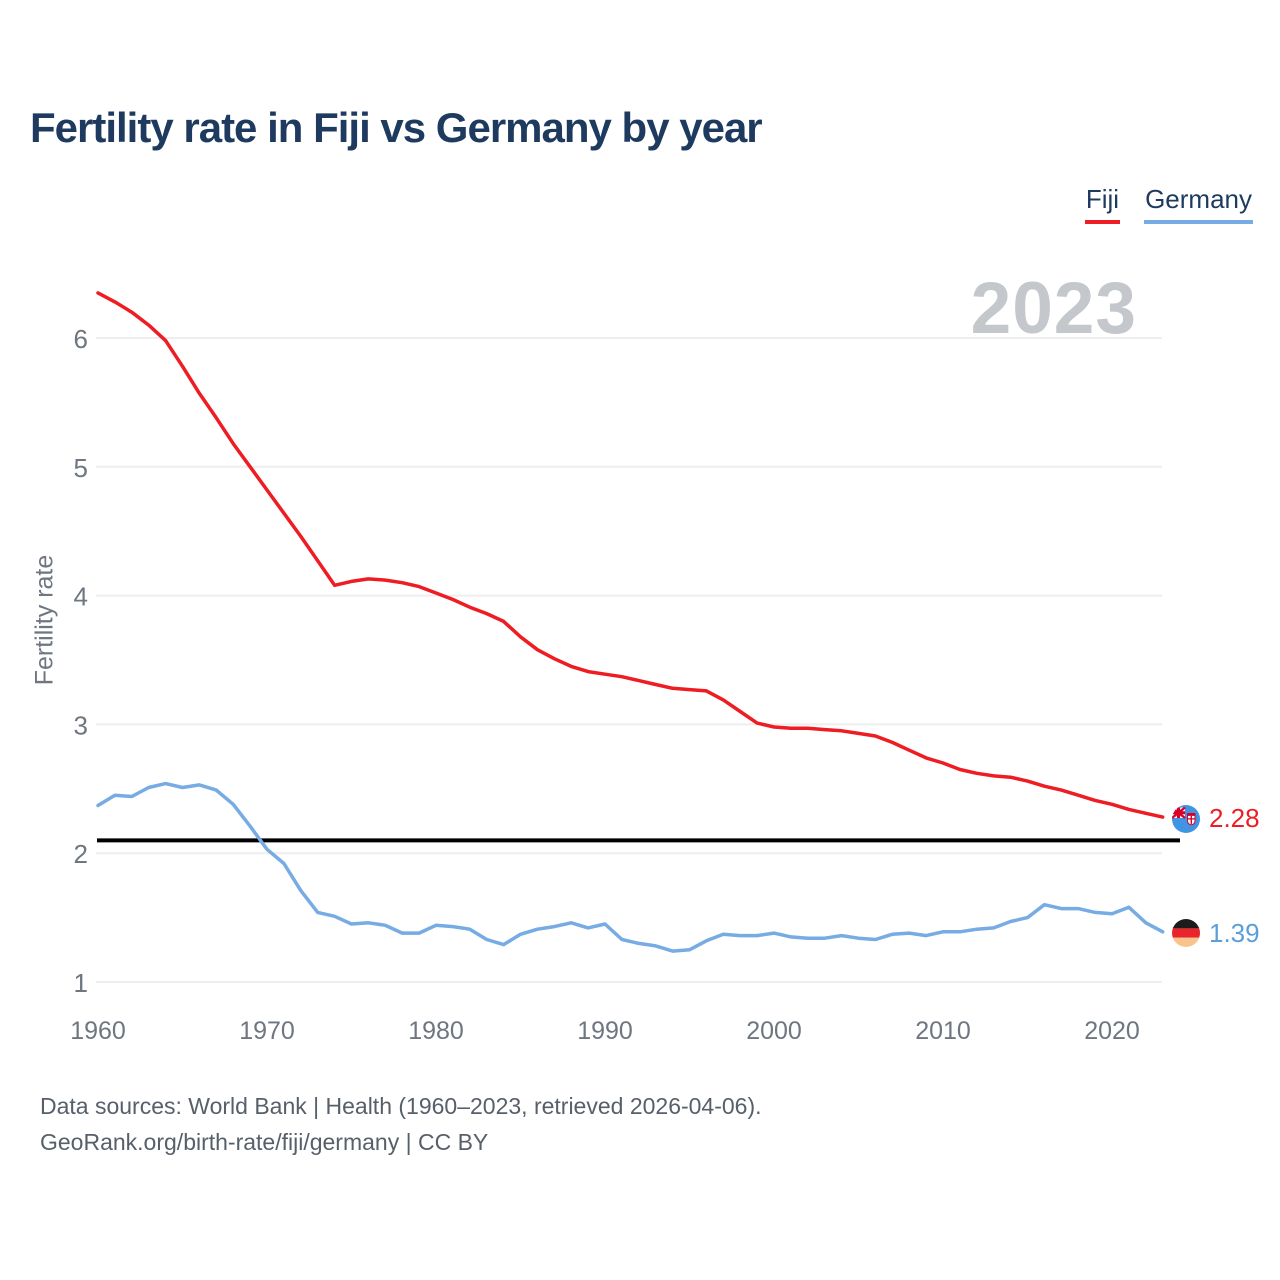 The height and width of the screenshot is (1280, 1280). Describe the element at coordinates (98, 1031) in the screenshot. I see `x-tick-label-1960: 1960` at that location.